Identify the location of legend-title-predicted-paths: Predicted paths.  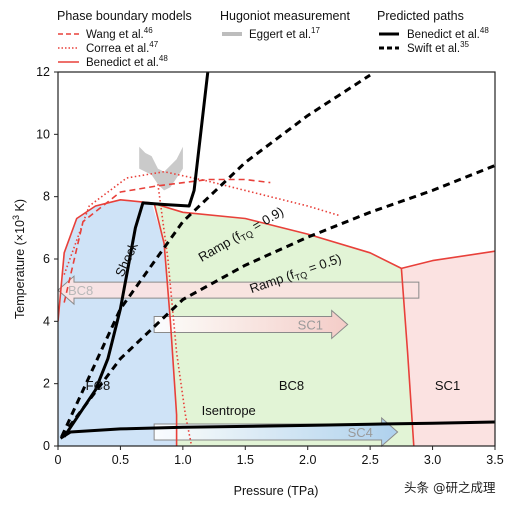
(420, 16).